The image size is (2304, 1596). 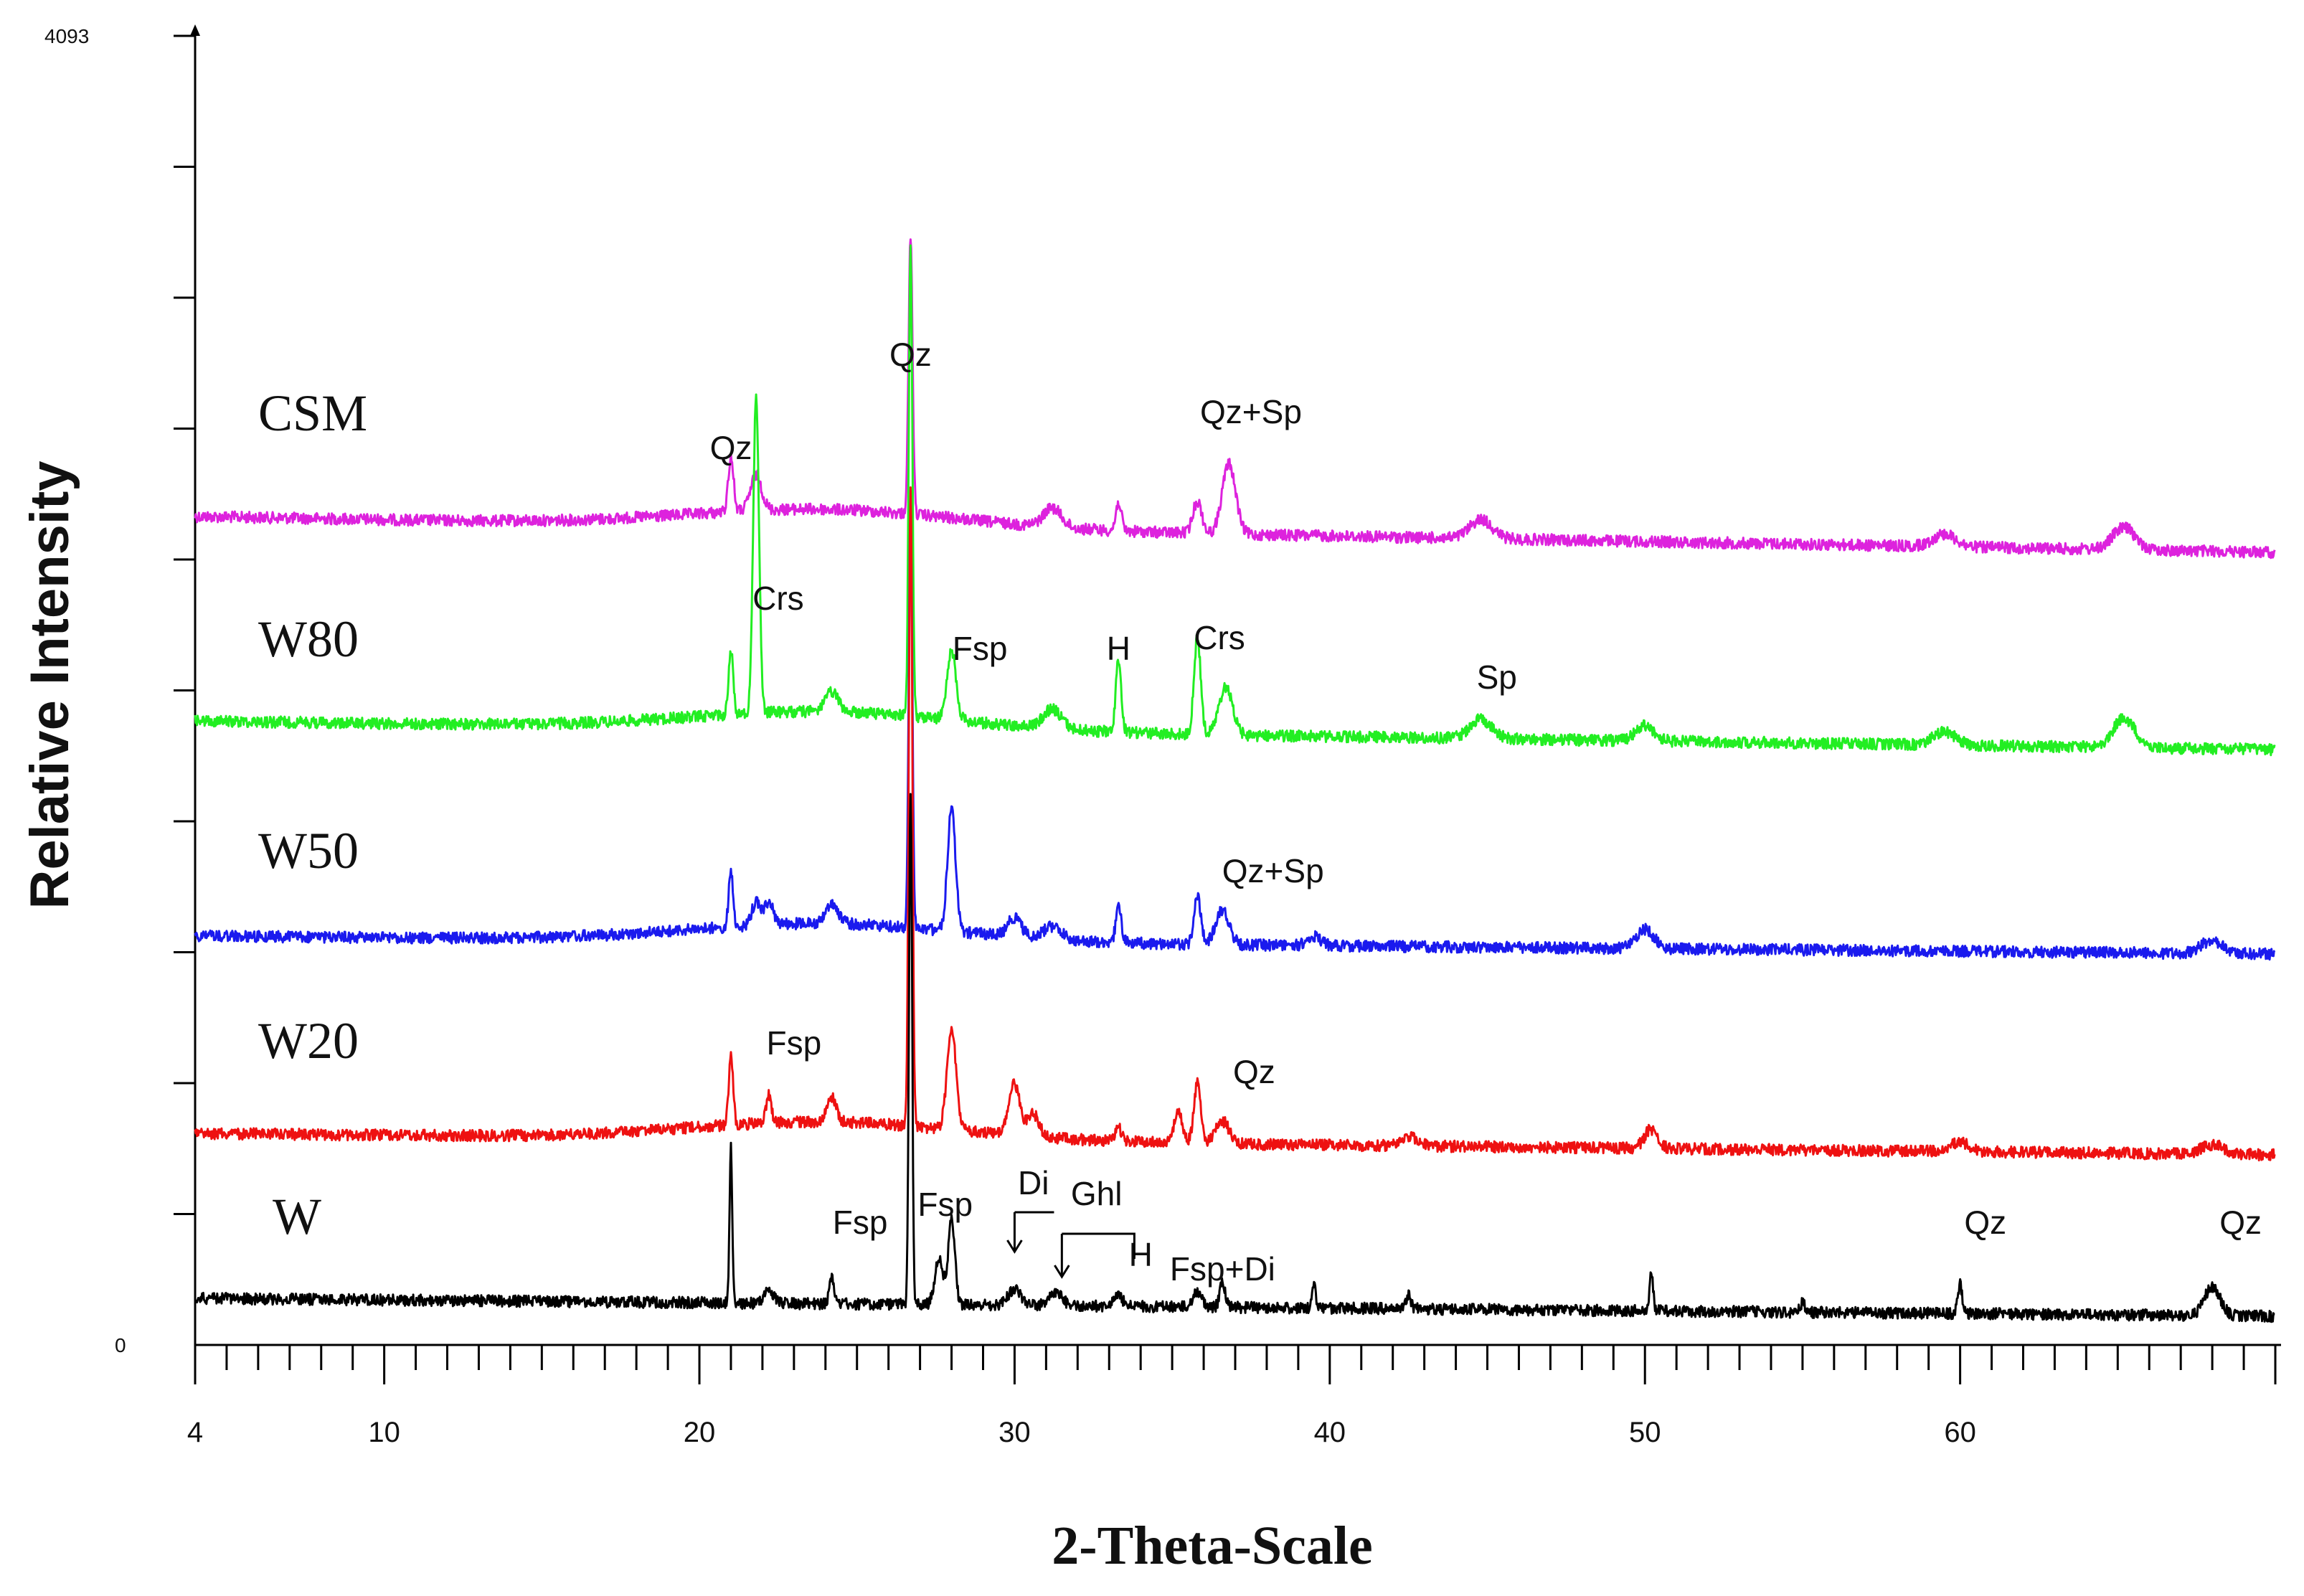 I want to click on x-tick-label: 50, so click(x=1645, y=1432).